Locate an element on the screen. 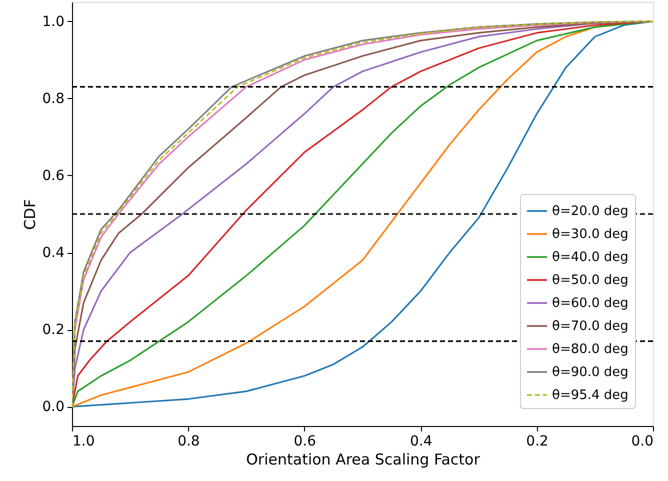 The height and width of the screenshot is (481, 668). legend-label: θ=95.4 deg is located at coordinates (590, 395).